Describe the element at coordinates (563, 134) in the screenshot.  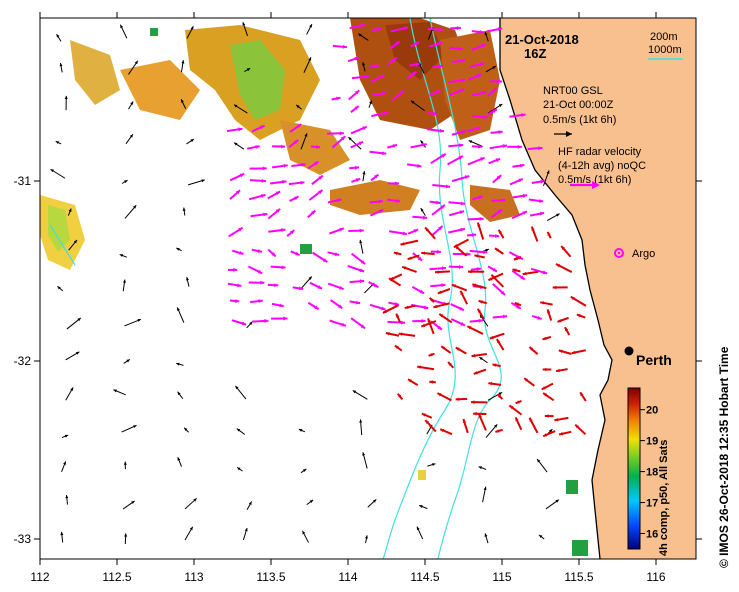
I see `gsl-legend-arrow` at that location.